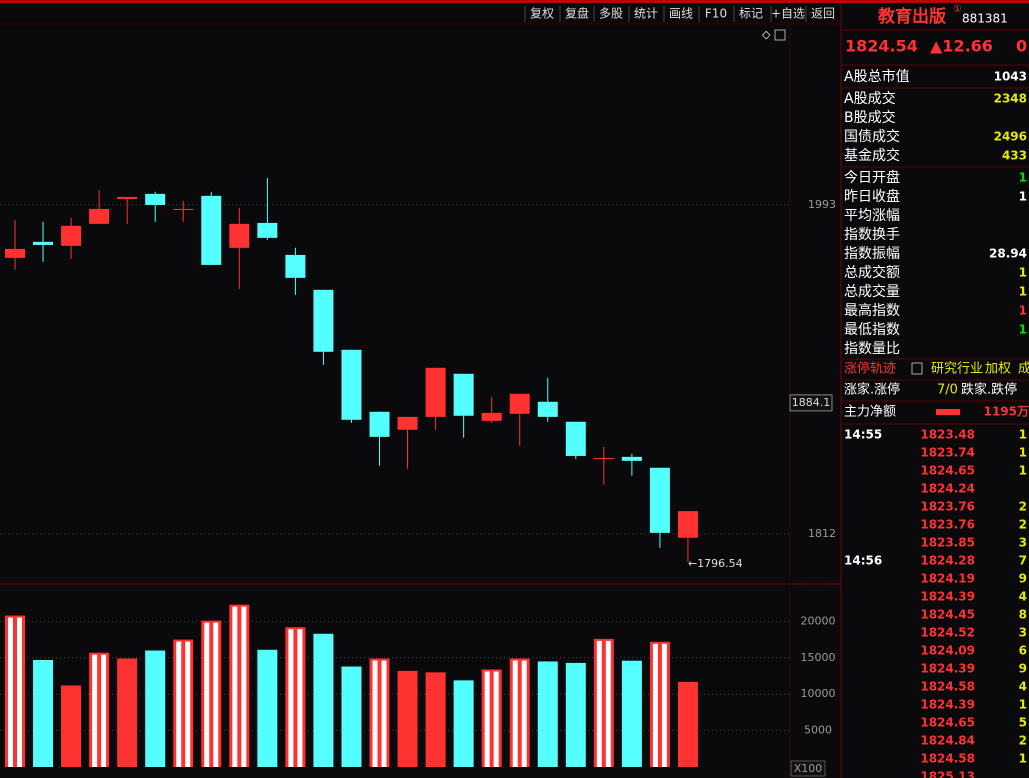  What do you see at coordinates (1014, 156) in the screenshot?
I see `stat-value: 433` at bounding box center [1014, 156].